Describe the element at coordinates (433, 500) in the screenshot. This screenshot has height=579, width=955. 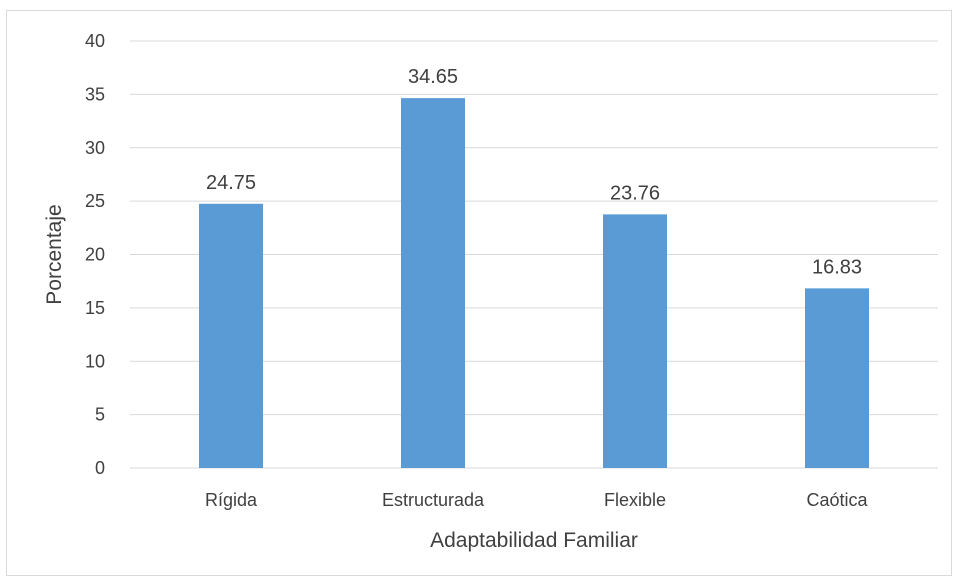
I see `x-tick-label: Estructurada` at that location.